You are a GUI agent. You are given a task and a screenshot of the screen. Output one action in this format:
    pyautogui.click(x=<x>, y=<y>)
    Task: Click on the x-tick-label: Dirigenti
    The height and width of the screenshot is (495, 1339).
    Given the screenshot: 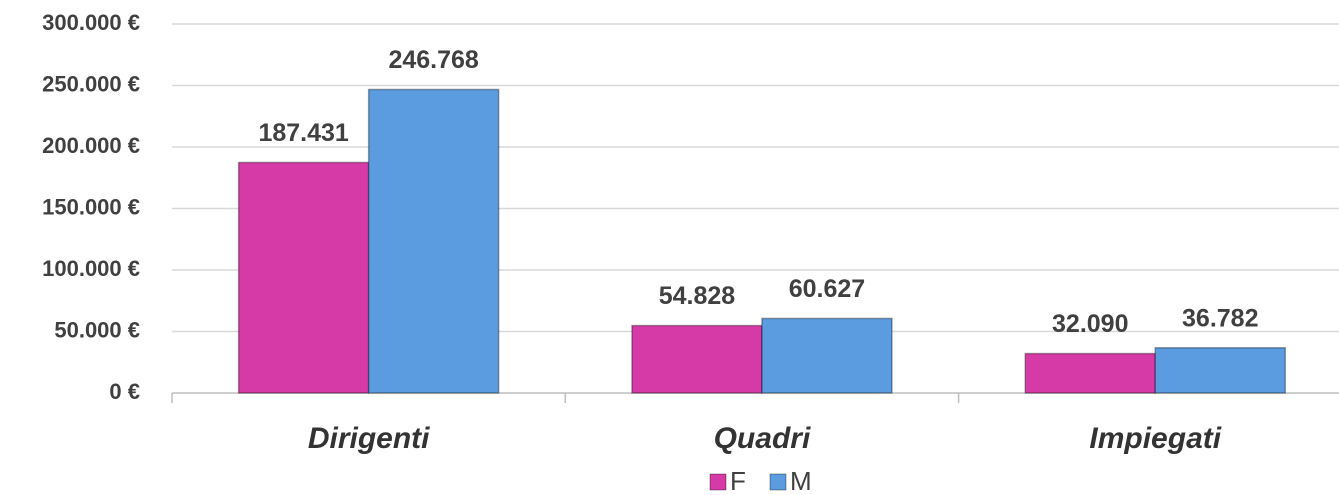 What is the action you would take?
    pyautogui.click(x=369, y=438)
    